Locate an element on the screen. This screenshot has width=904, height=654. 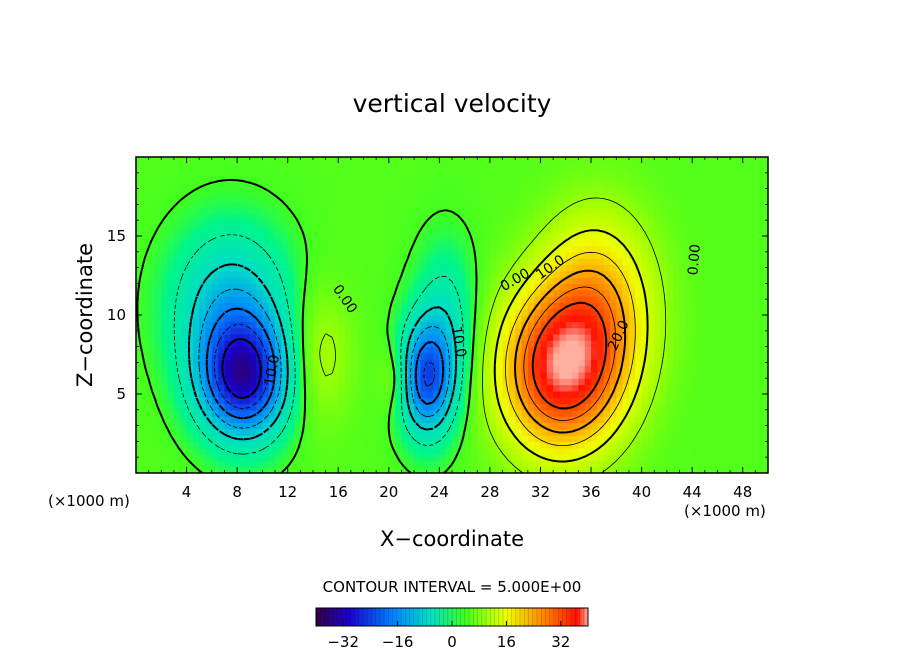
y-tick-label: 15 is located at coordinates (116, 236).